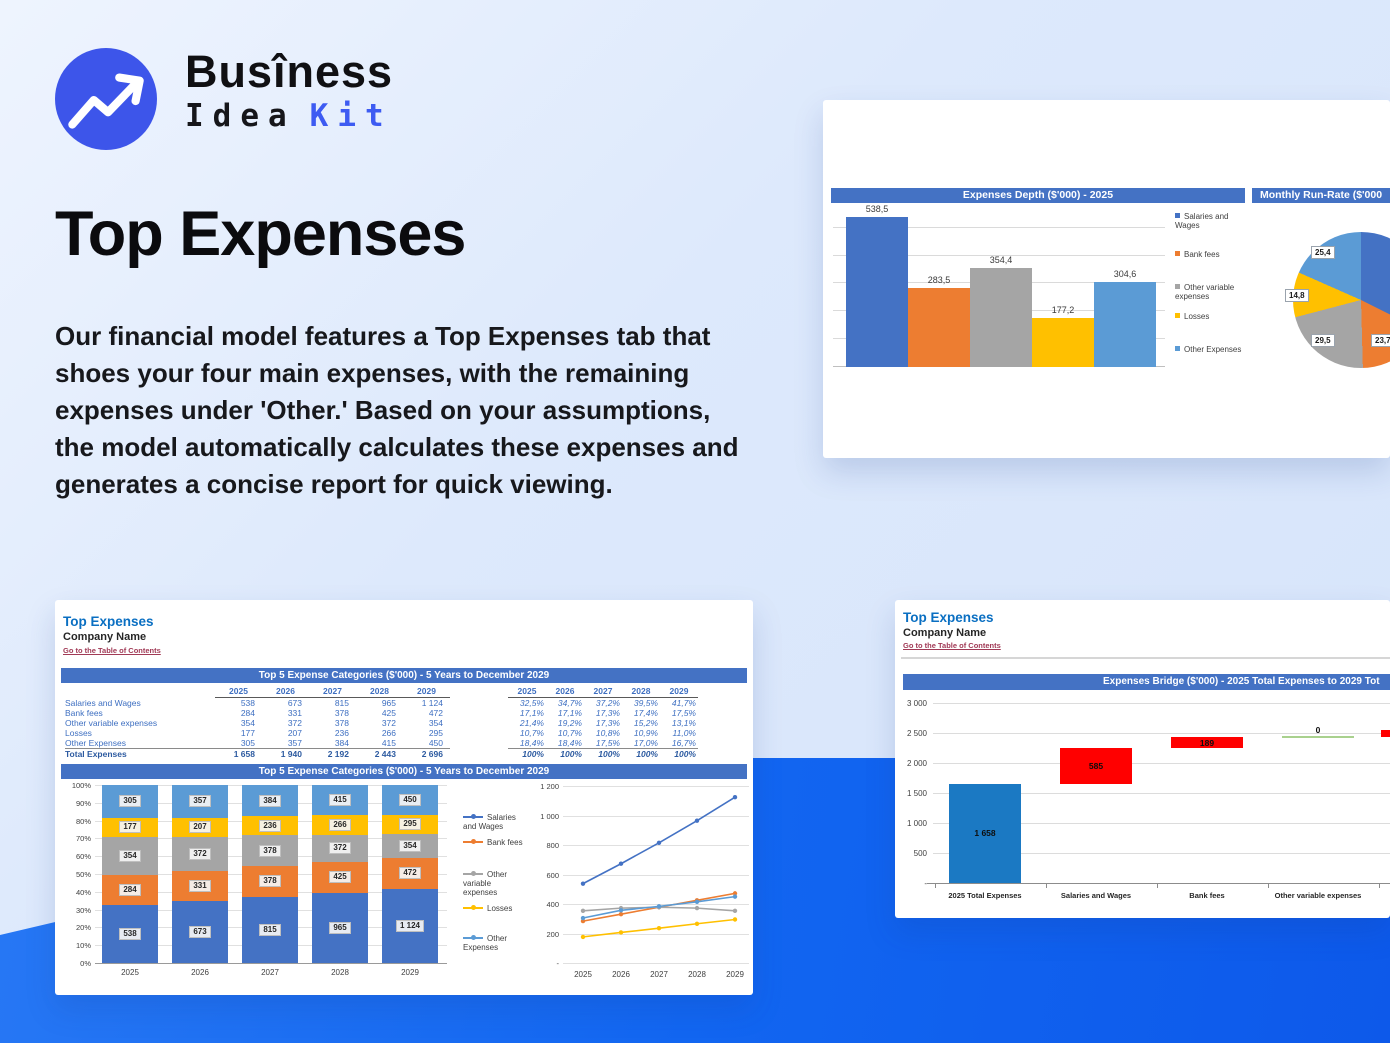 The image size is (1390, 1043). I want to click on table-cell: 538, so click(247, 703).